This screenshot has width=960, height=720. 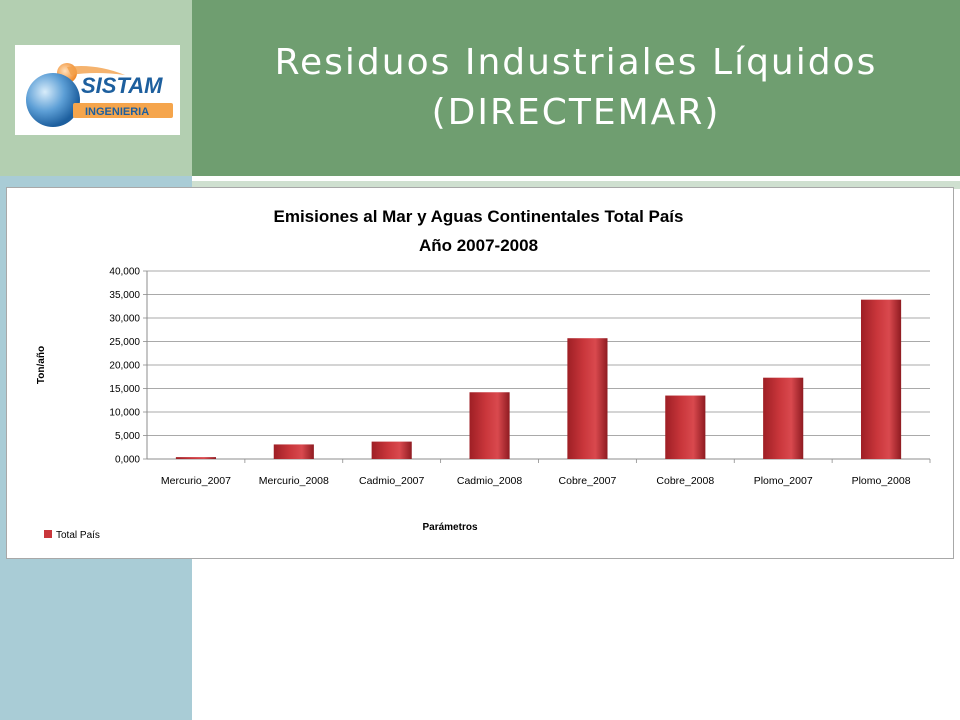 What do you see at coordinates (53, 100) in the screenshot?
I see `logo-large-sphere` at bounding box center [53, 100].